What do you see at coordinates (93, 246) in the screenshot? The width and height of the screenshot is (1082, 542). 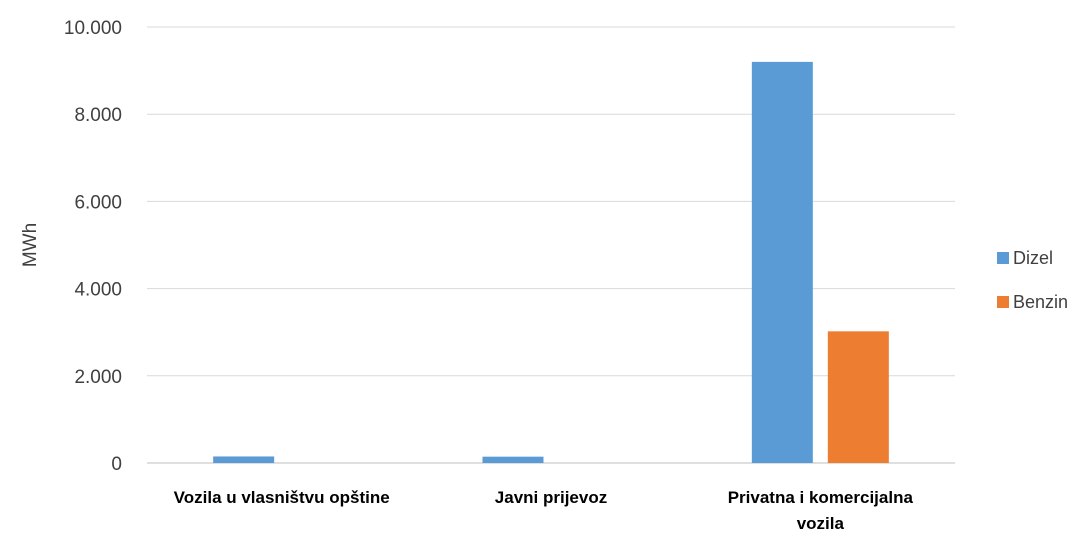 I see `y-axis-ticks: 0 2.000 4.000 6.000 8.000 10.000` at bounding box center [93, 246].